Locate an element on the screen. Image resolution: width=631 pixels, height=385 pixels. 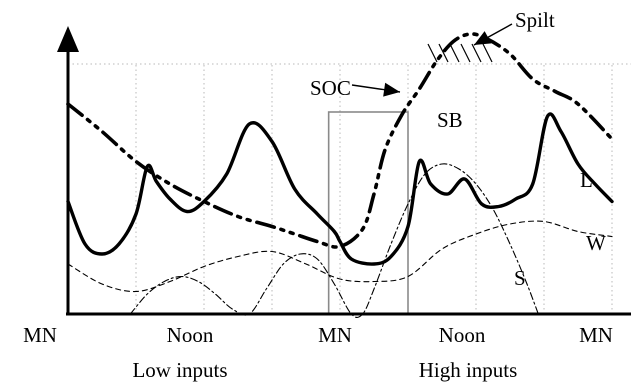
x-group-label: Low inputs is located at coordinates (179, 370).